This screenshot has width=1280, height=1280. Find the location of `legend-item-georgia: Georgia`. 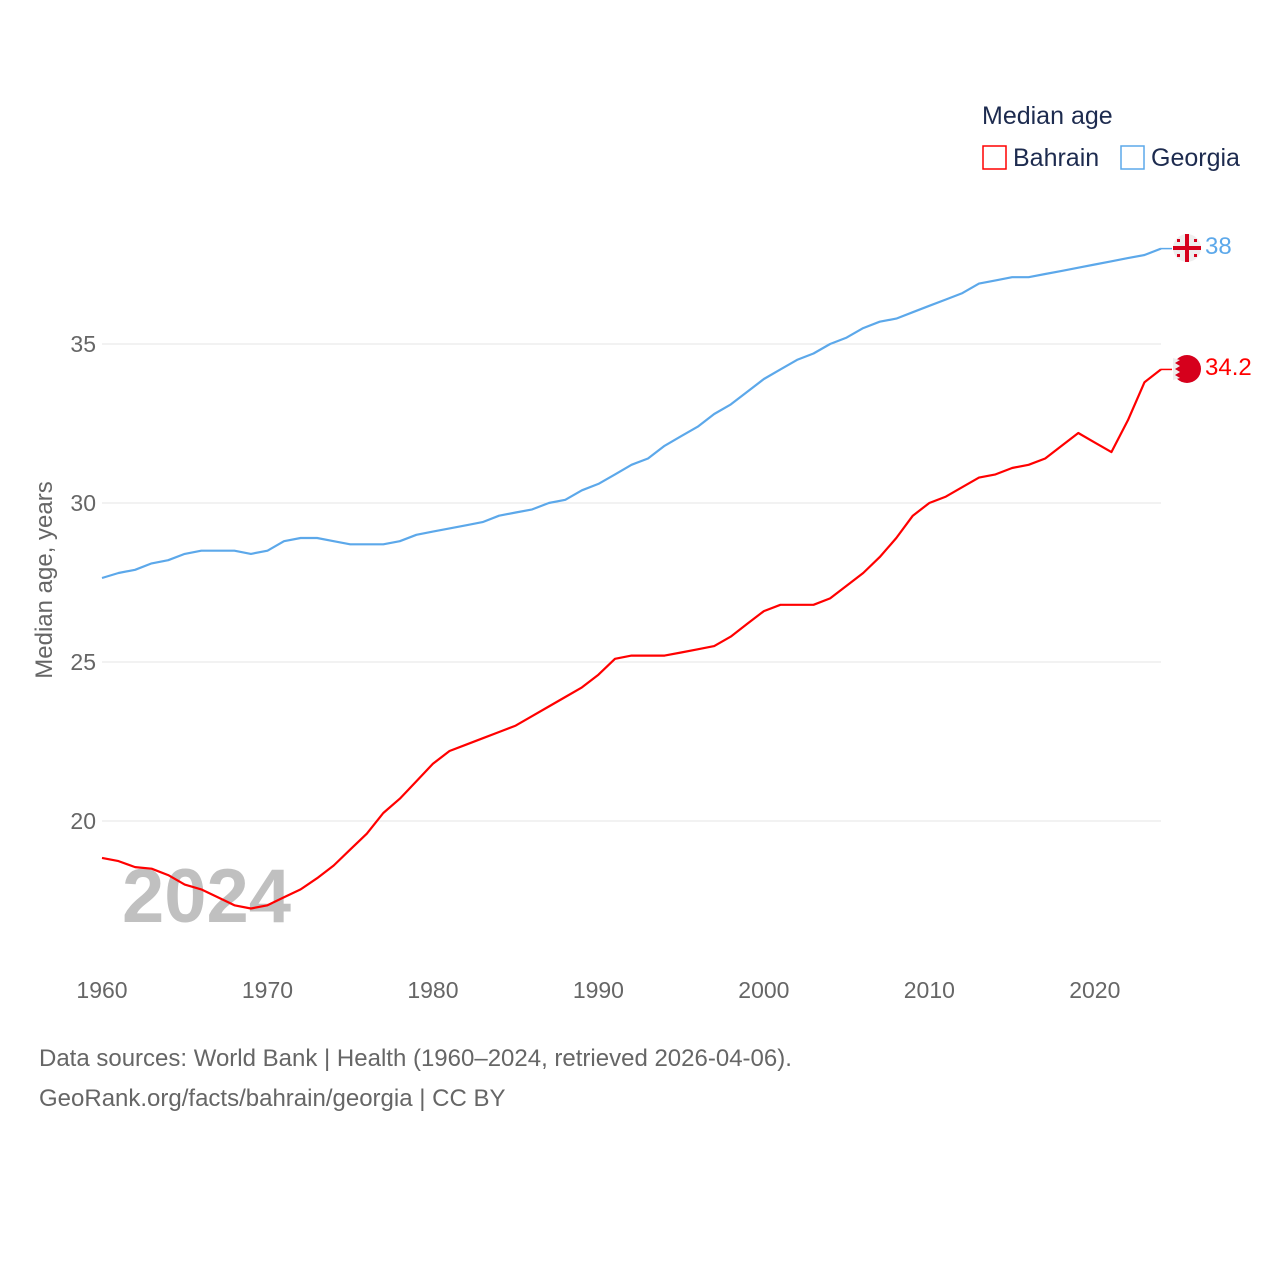

legend-item-georgia: Georgia is located at coordinates (1180, 158).